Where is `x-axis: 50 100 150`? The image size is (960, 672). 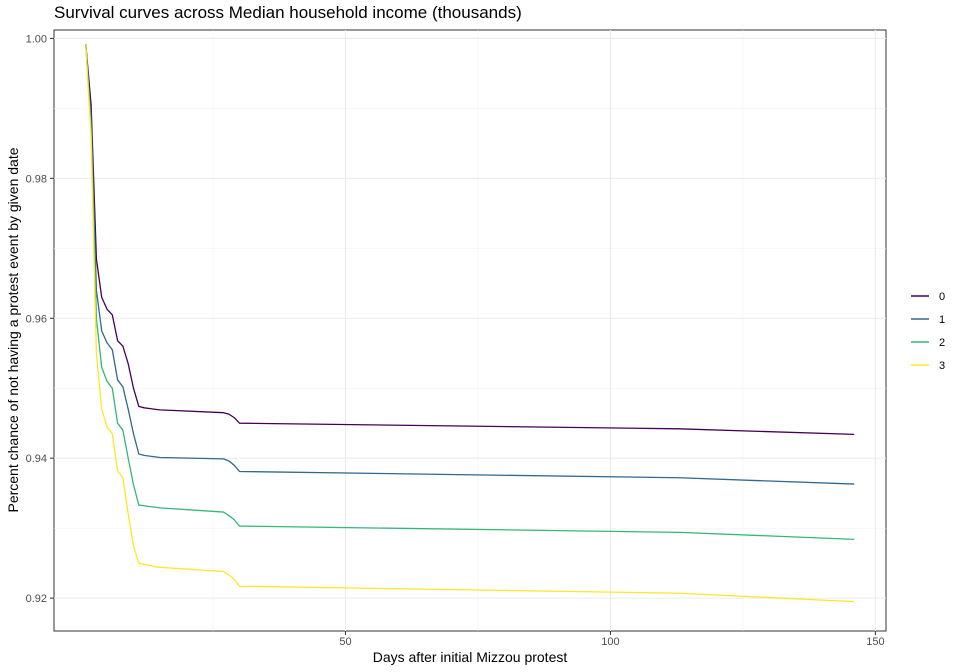
x-axis: 50 100 150 is located at coordinates (612, 639).